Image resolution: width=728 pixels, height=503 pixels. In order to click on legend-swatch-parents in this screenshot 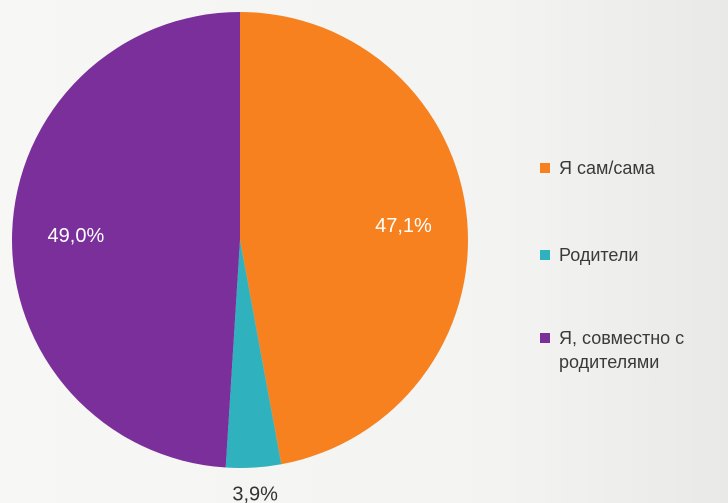, I will do `click(545, 255)`.